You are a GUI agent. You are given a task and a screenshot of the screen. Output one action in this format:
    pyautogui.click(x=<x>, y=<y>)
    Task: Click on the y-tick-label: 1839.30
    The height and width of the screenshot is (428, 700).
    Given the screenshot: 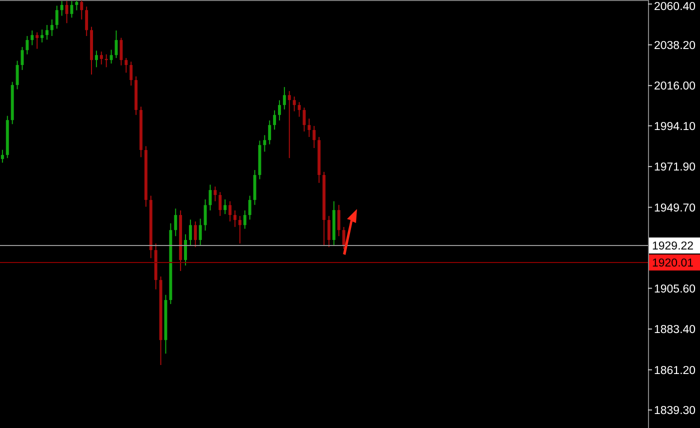 What is the action you would take?
    pyautogui.click(x=675, y=411)
    